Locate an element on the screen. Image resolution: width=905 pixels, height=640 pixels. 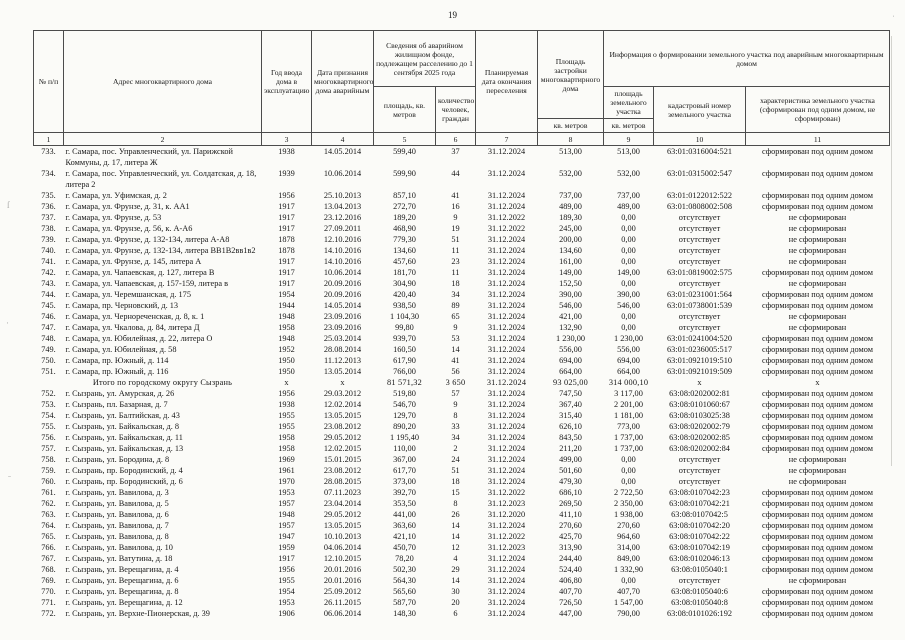
cell-date: 29.05.2012 is located at coordinates (342, 514).